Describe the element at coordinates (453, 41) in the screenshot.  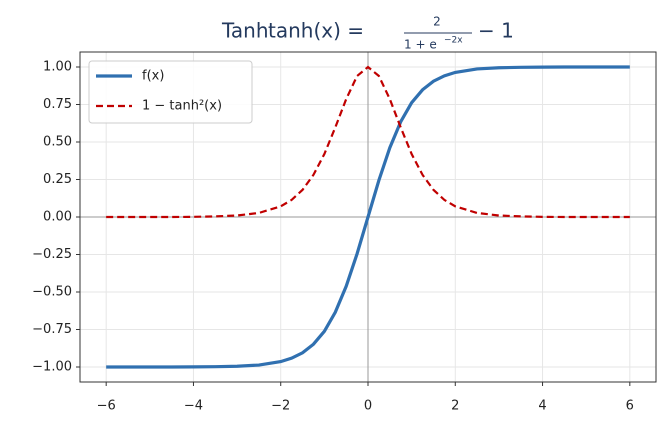
I see `title-exponent: −2x` at that location.